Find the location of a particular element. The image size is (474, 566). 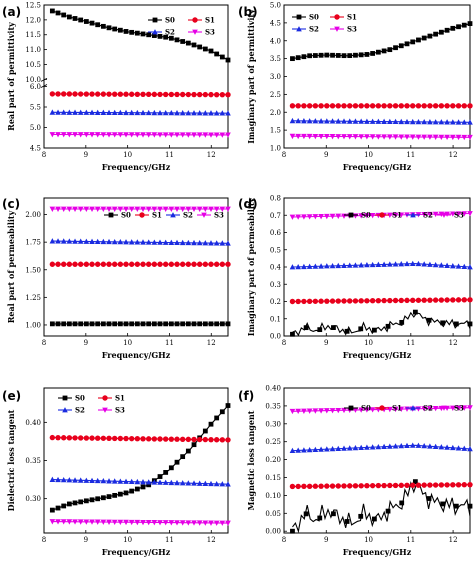

legend-label: S3 is located at coordinates (459, 215).